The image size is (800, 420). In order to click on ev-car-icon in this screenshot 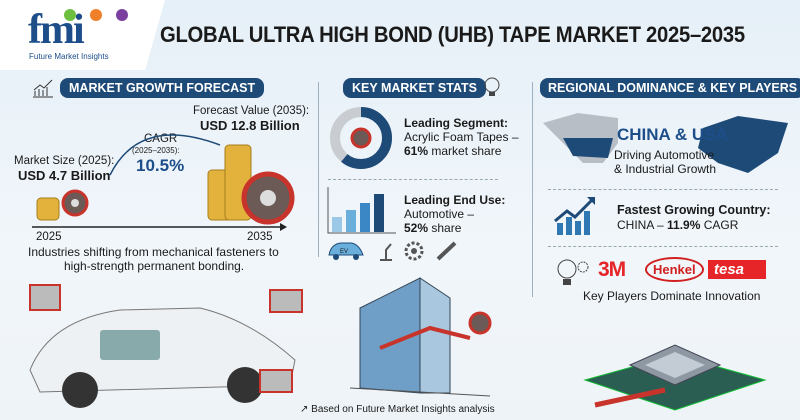, I will do `click(346, 251)`.